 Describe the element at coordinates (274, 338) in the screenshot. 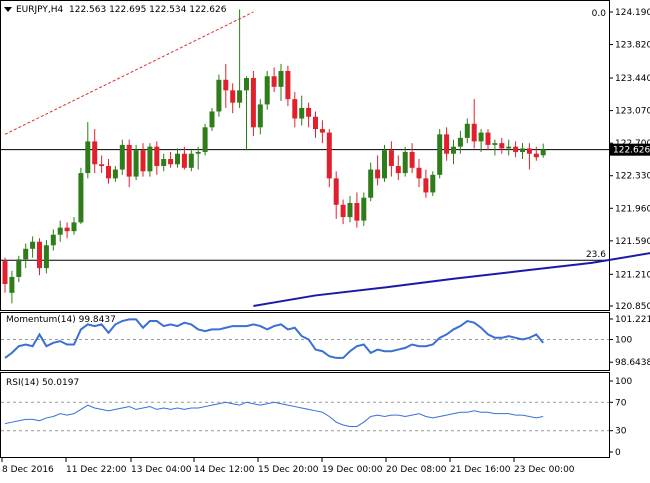

I see `momentum-line` at that location.